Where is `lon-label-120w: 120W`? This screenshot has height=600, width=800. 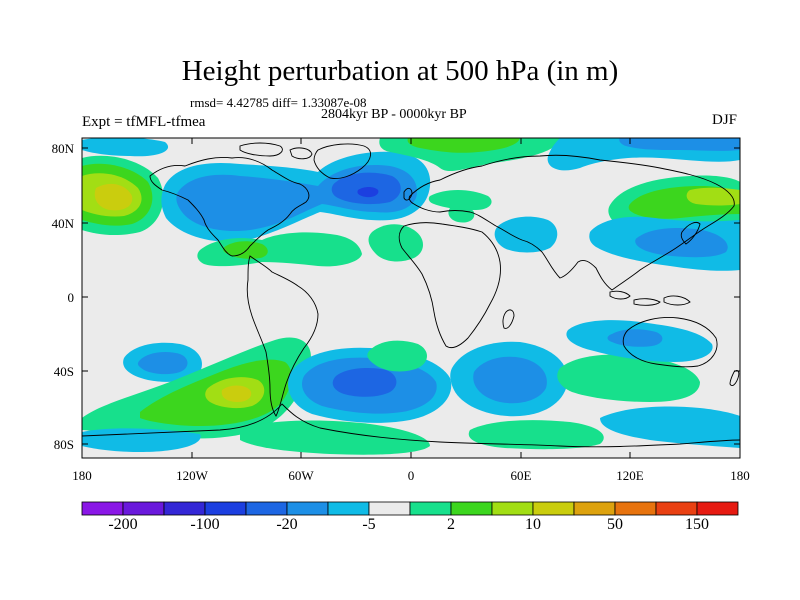 lon-label-120w: 120W is located at coordinates (192, 475).